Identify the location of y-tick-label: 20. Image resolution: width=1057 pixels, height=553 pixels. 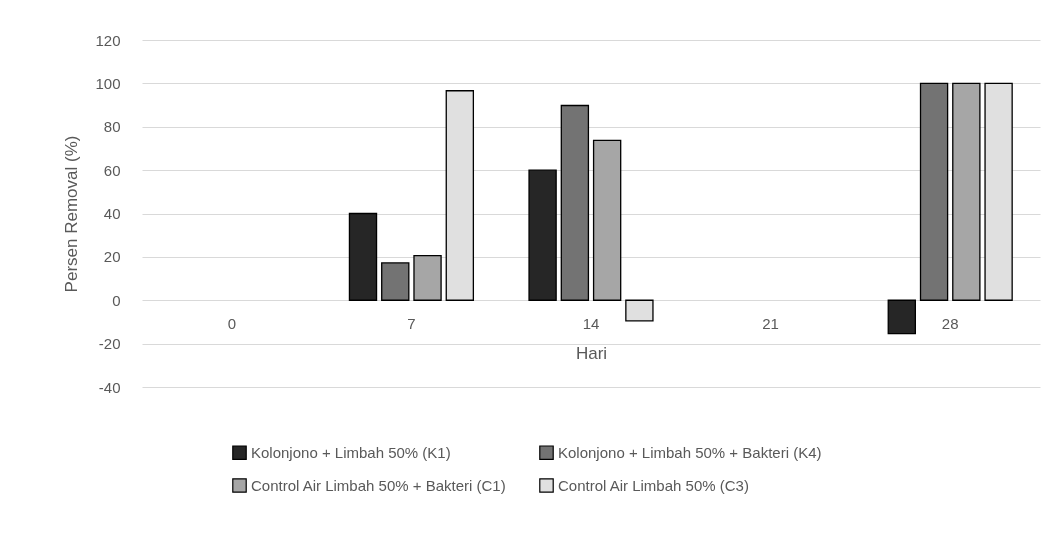
(112, 257).